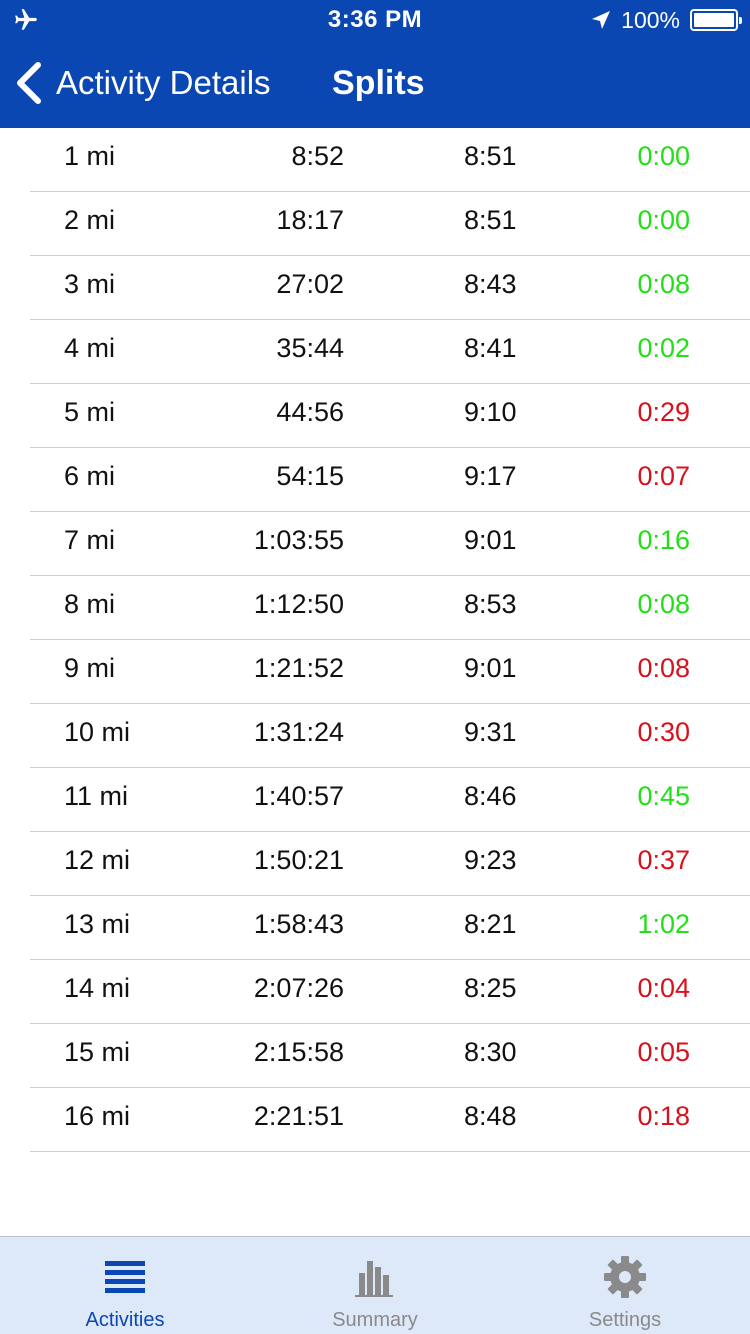 This screenshot has height=1334, width=750. Describe the element at coordinates (310, 348) in the screenshot. I see `split-total-time: 35:44` at that location.